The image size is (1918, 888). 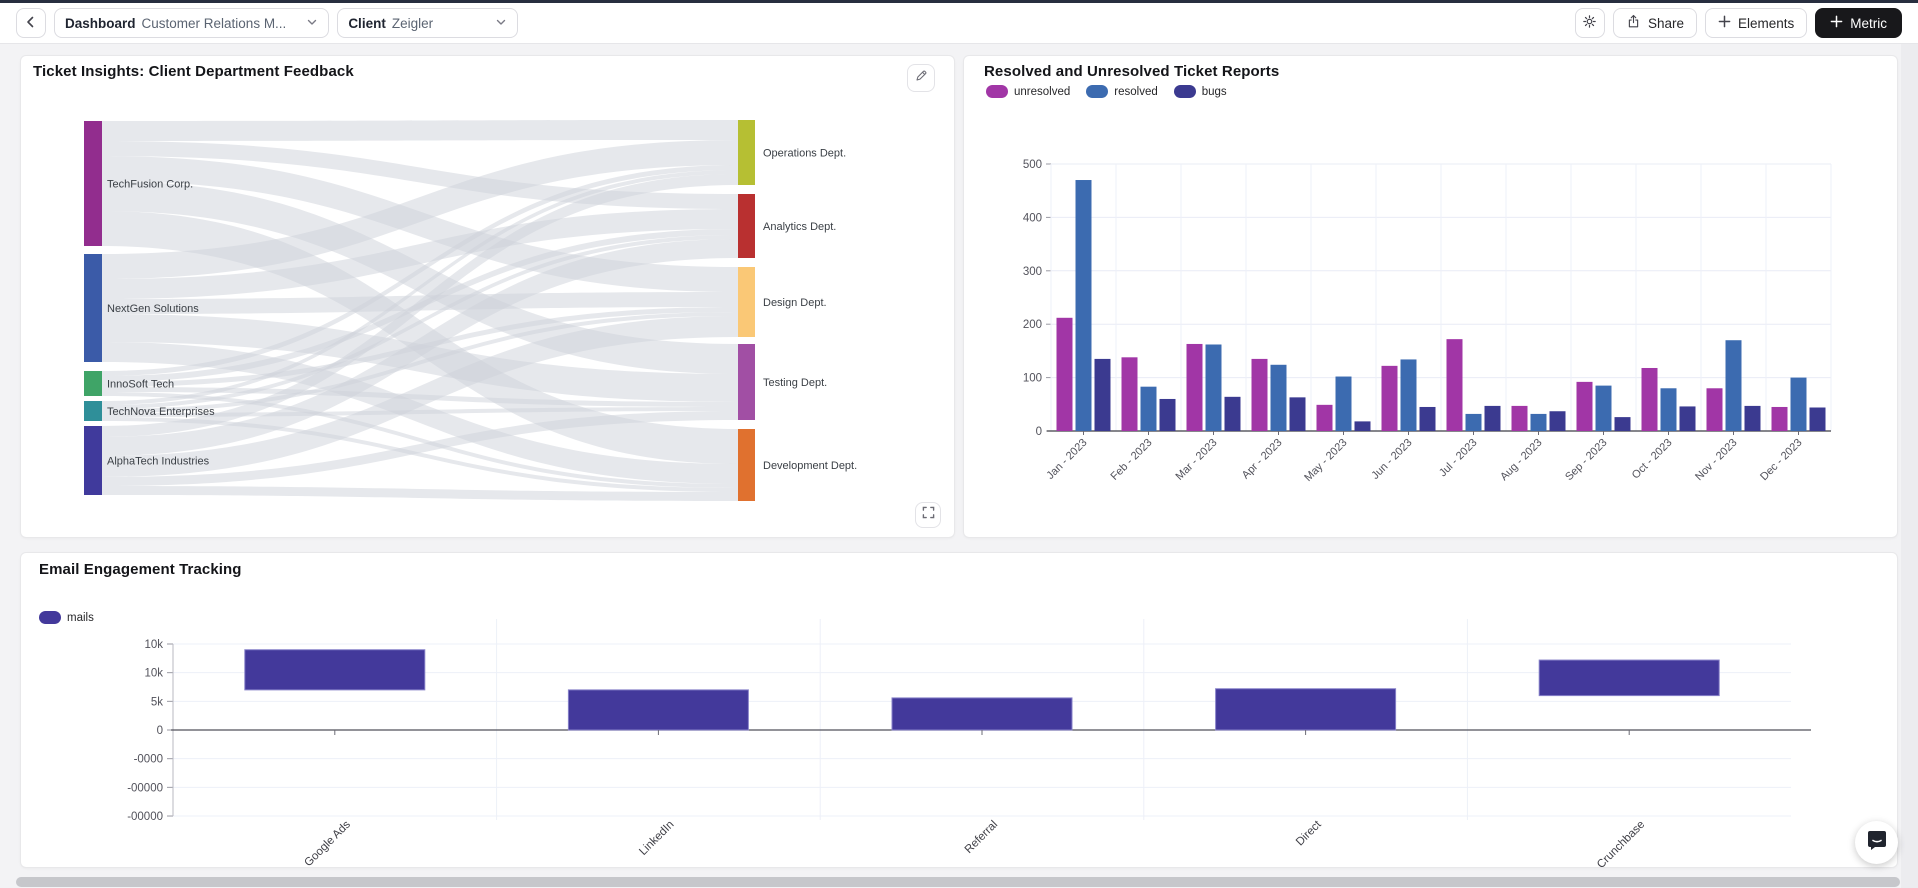 I want to click on settings-button, so click(x=1589, y=23).